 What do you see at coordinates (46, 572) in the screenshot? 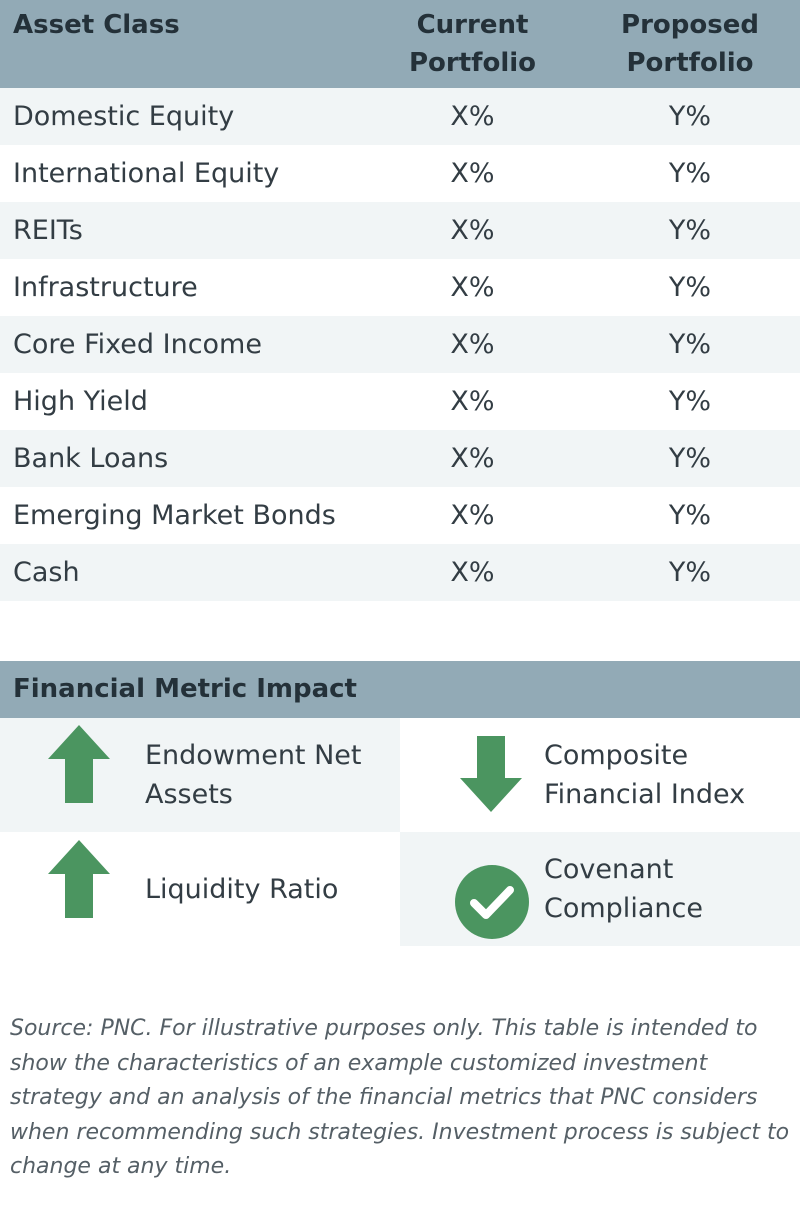
I see `asset-class-cell: Cash` at bounding box center [46, 572].